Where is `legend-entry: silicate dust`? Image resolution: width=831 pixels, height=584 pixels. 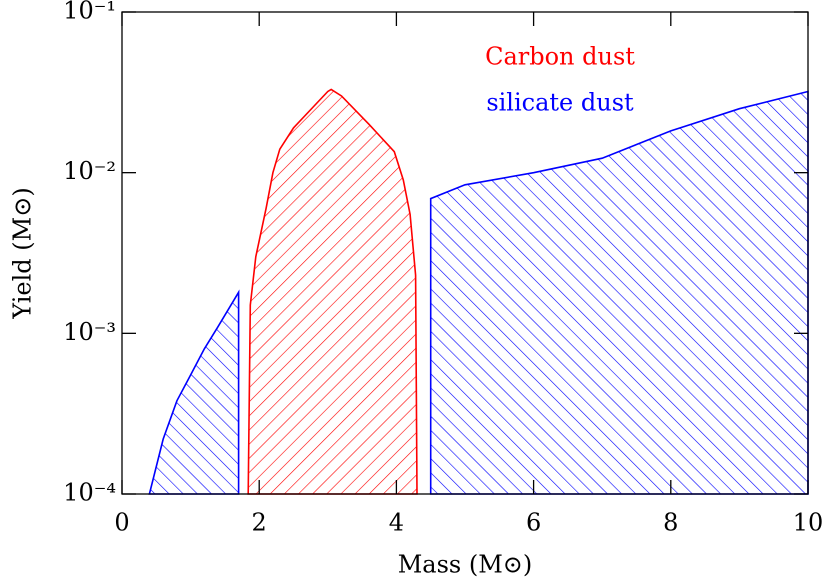 legend-entry: silicate dust is located at coordinates (560, 103).